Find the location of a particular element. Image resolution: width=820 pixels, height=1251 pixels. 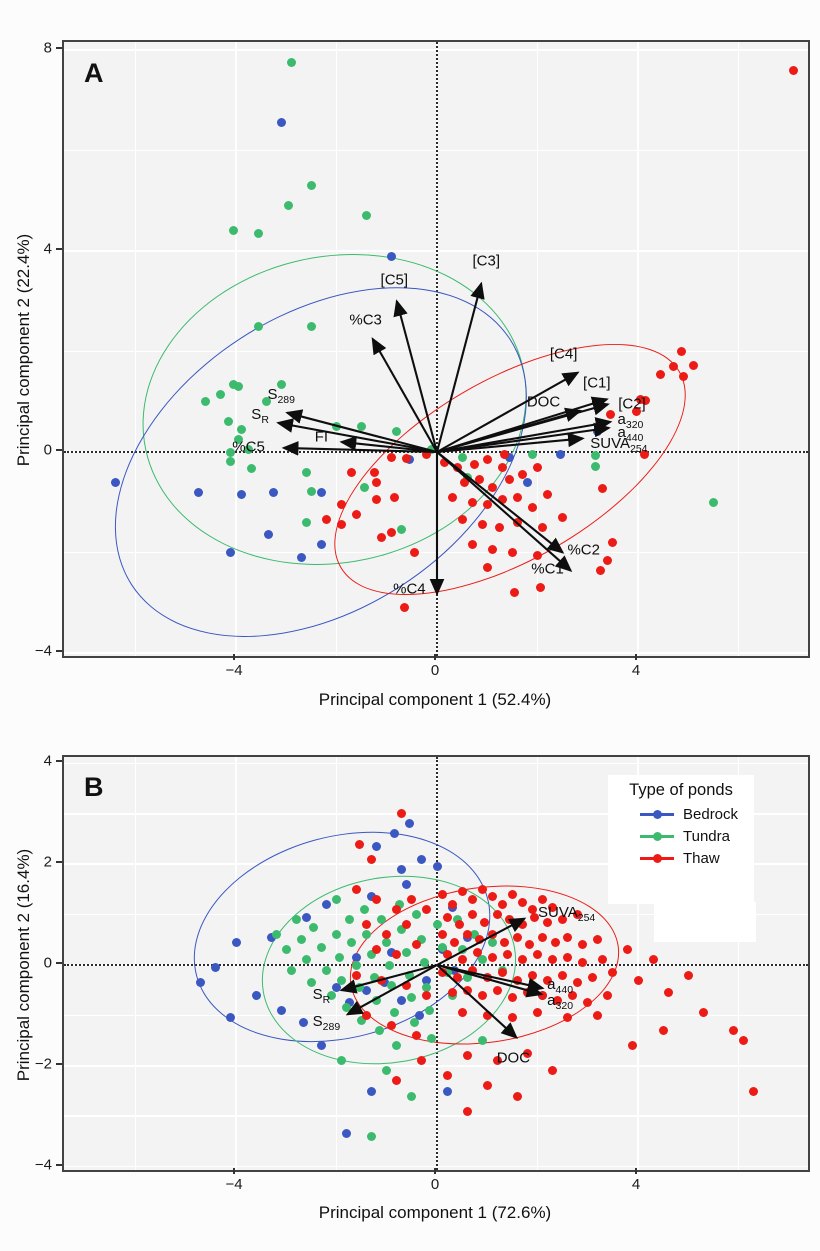

legend-glyph-bedrock is located at coordinates (657, 814).